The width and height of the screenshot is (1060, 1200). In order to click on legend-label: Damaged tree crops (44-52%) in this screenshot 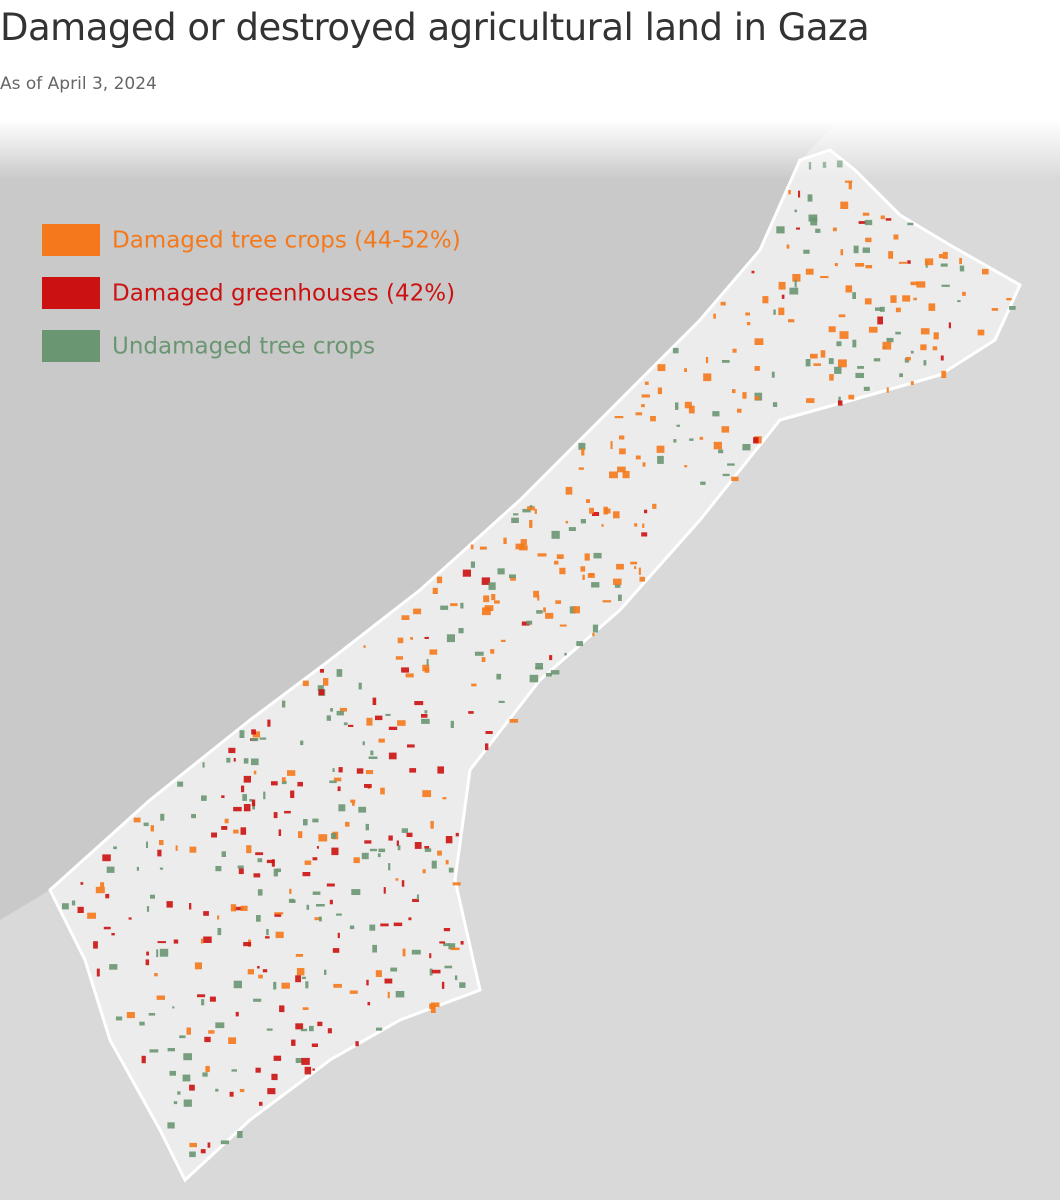, I will do `click(286, 241)`.